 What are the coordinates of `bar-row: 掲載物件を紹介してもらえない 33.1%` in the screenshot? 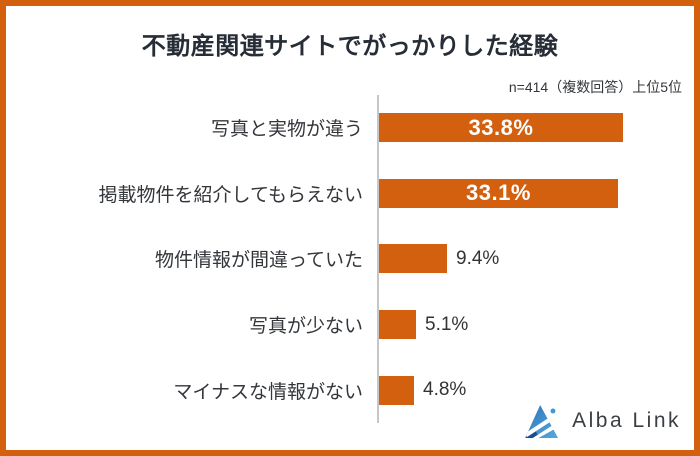 It's located at (350, 194).